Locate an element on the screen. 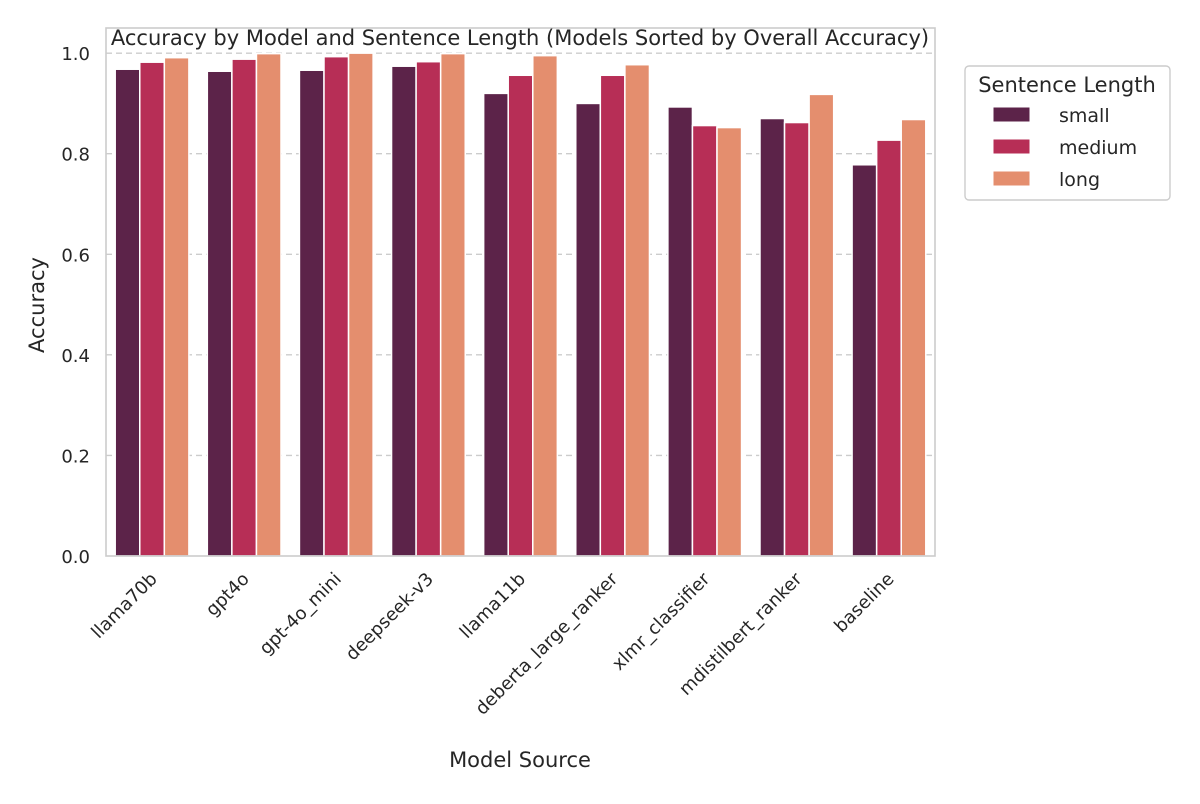 Image resolution: width=1200 pixels, height=804 pixels. x-tick-label: deepseek-v3 is located at coordinates (390, 617).